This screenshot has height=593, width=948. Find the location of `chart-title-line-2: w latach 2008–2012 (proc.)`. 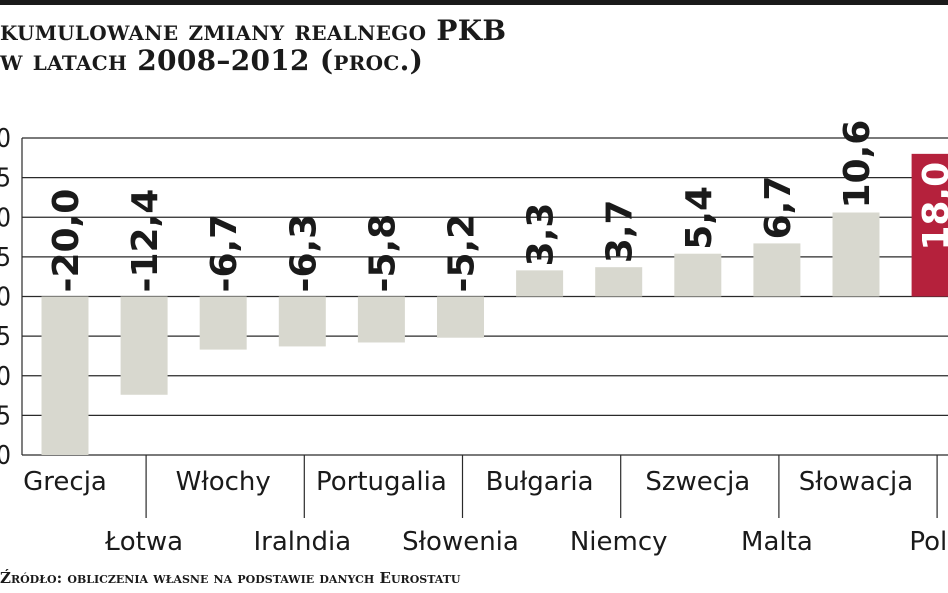

chart-title-line-2: w latach 2008–2012 (proc.) is located at coordinates (212, 60).